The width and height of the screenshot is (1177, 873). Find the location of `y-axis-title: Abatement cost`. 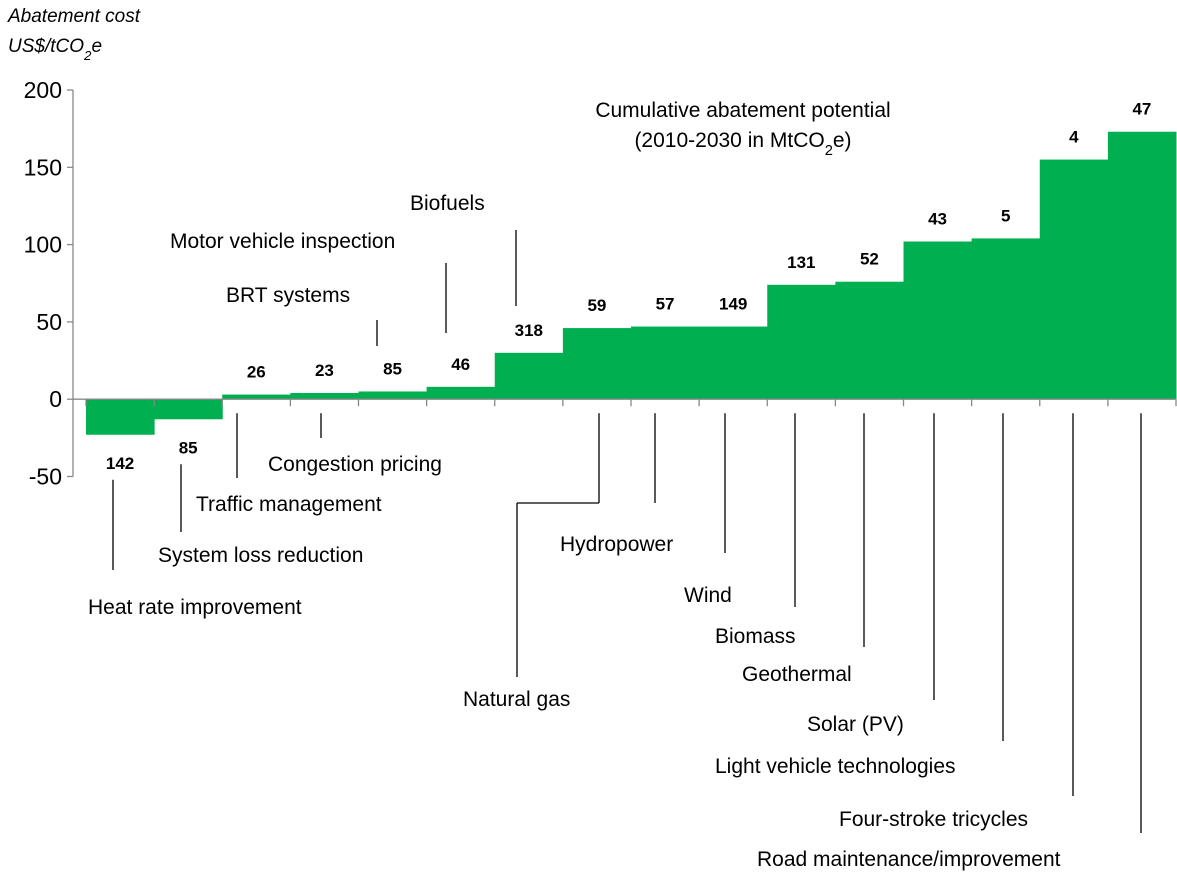

y-axis-title: Abatement cost is located at coordinates (74, 16).